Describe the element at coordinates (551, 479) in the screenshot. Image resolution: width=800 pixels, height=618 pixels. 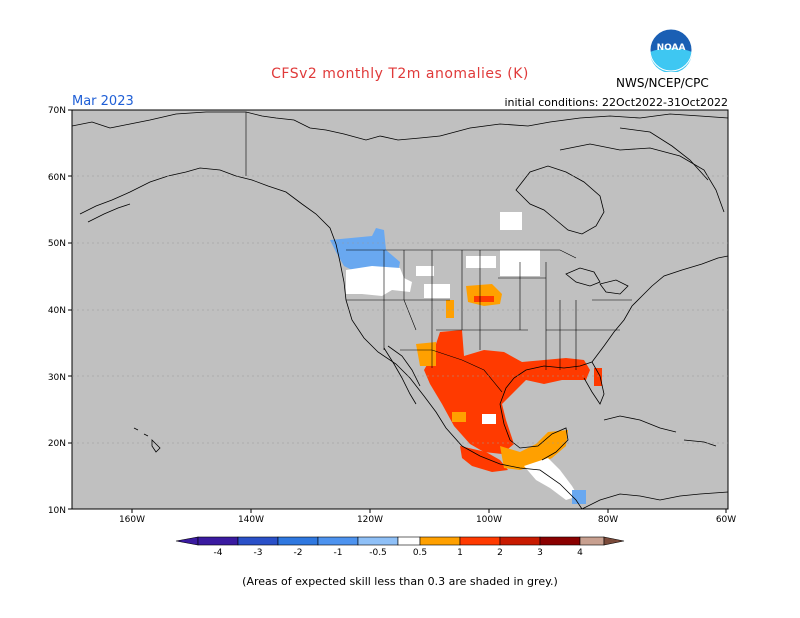
I see `anomaly-region-central-america` at that location.